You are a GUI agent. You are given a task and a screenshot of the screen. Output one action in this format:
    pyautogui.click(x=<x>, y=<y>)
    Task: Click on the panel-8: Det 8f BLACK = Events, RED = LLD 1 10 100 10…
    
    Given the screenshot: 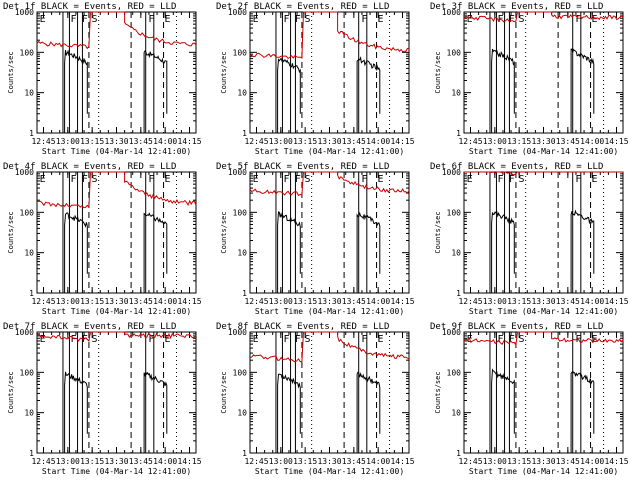 What is the action you would take?
    pyautogui.click(x=315, y=399)
    